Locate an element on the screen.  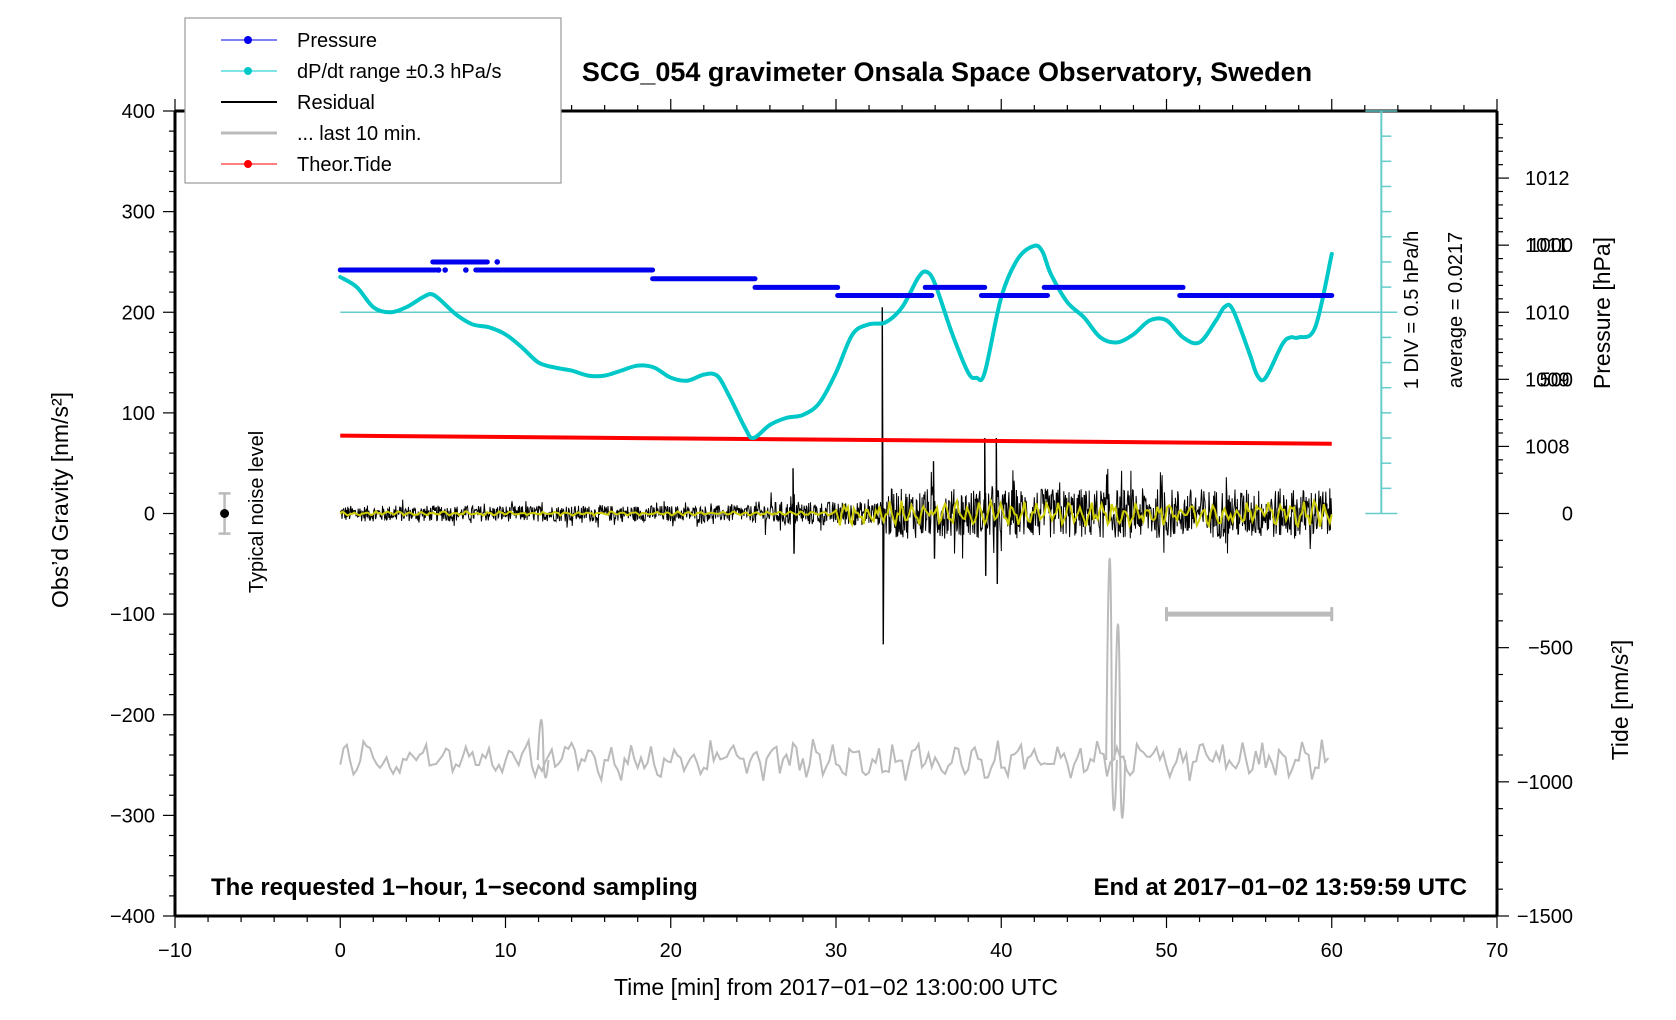
x-tick-label: 0 is located at coordinates (340, 951).